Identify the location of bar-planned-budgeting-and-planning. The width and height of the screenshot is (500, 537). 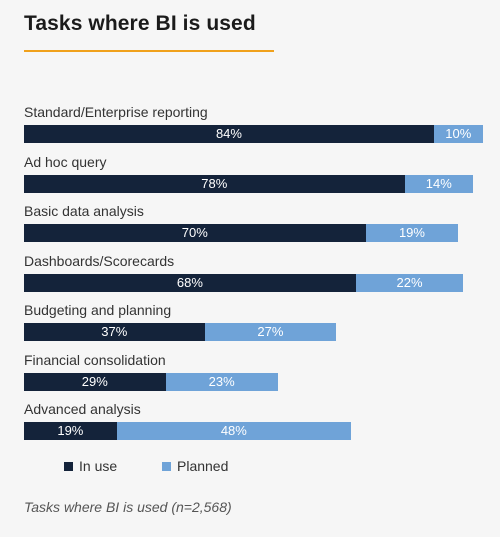
(270, 332).